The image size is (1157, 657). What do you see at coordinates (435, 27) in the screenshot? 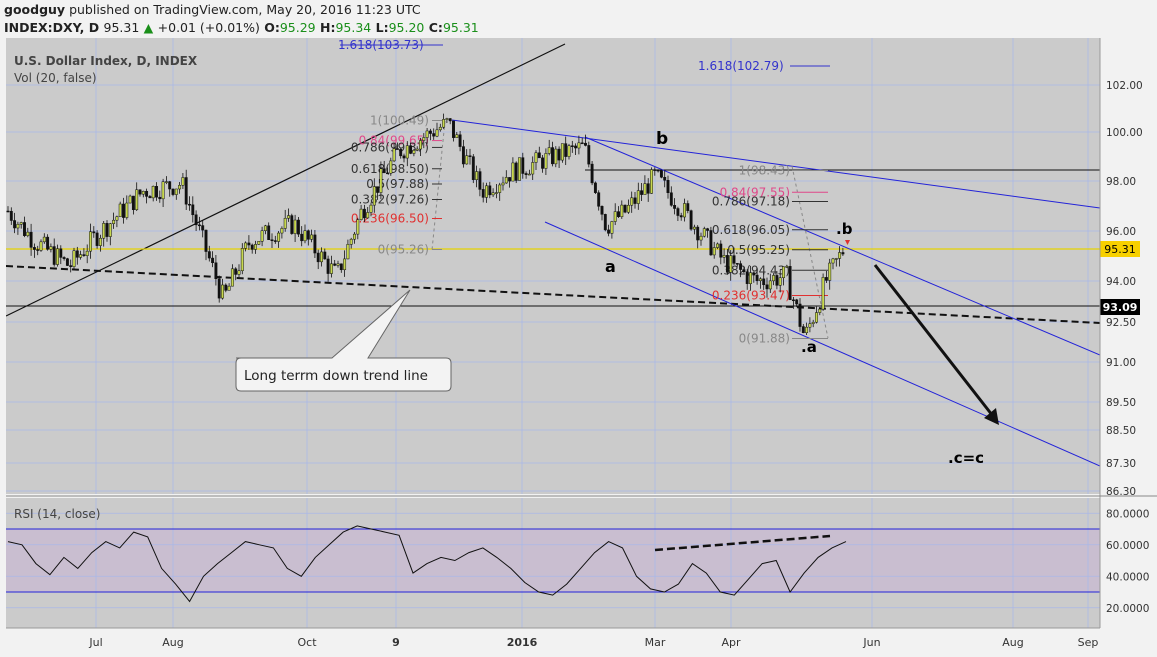
I see `close-label: C:` at bounding box center [435, 27].